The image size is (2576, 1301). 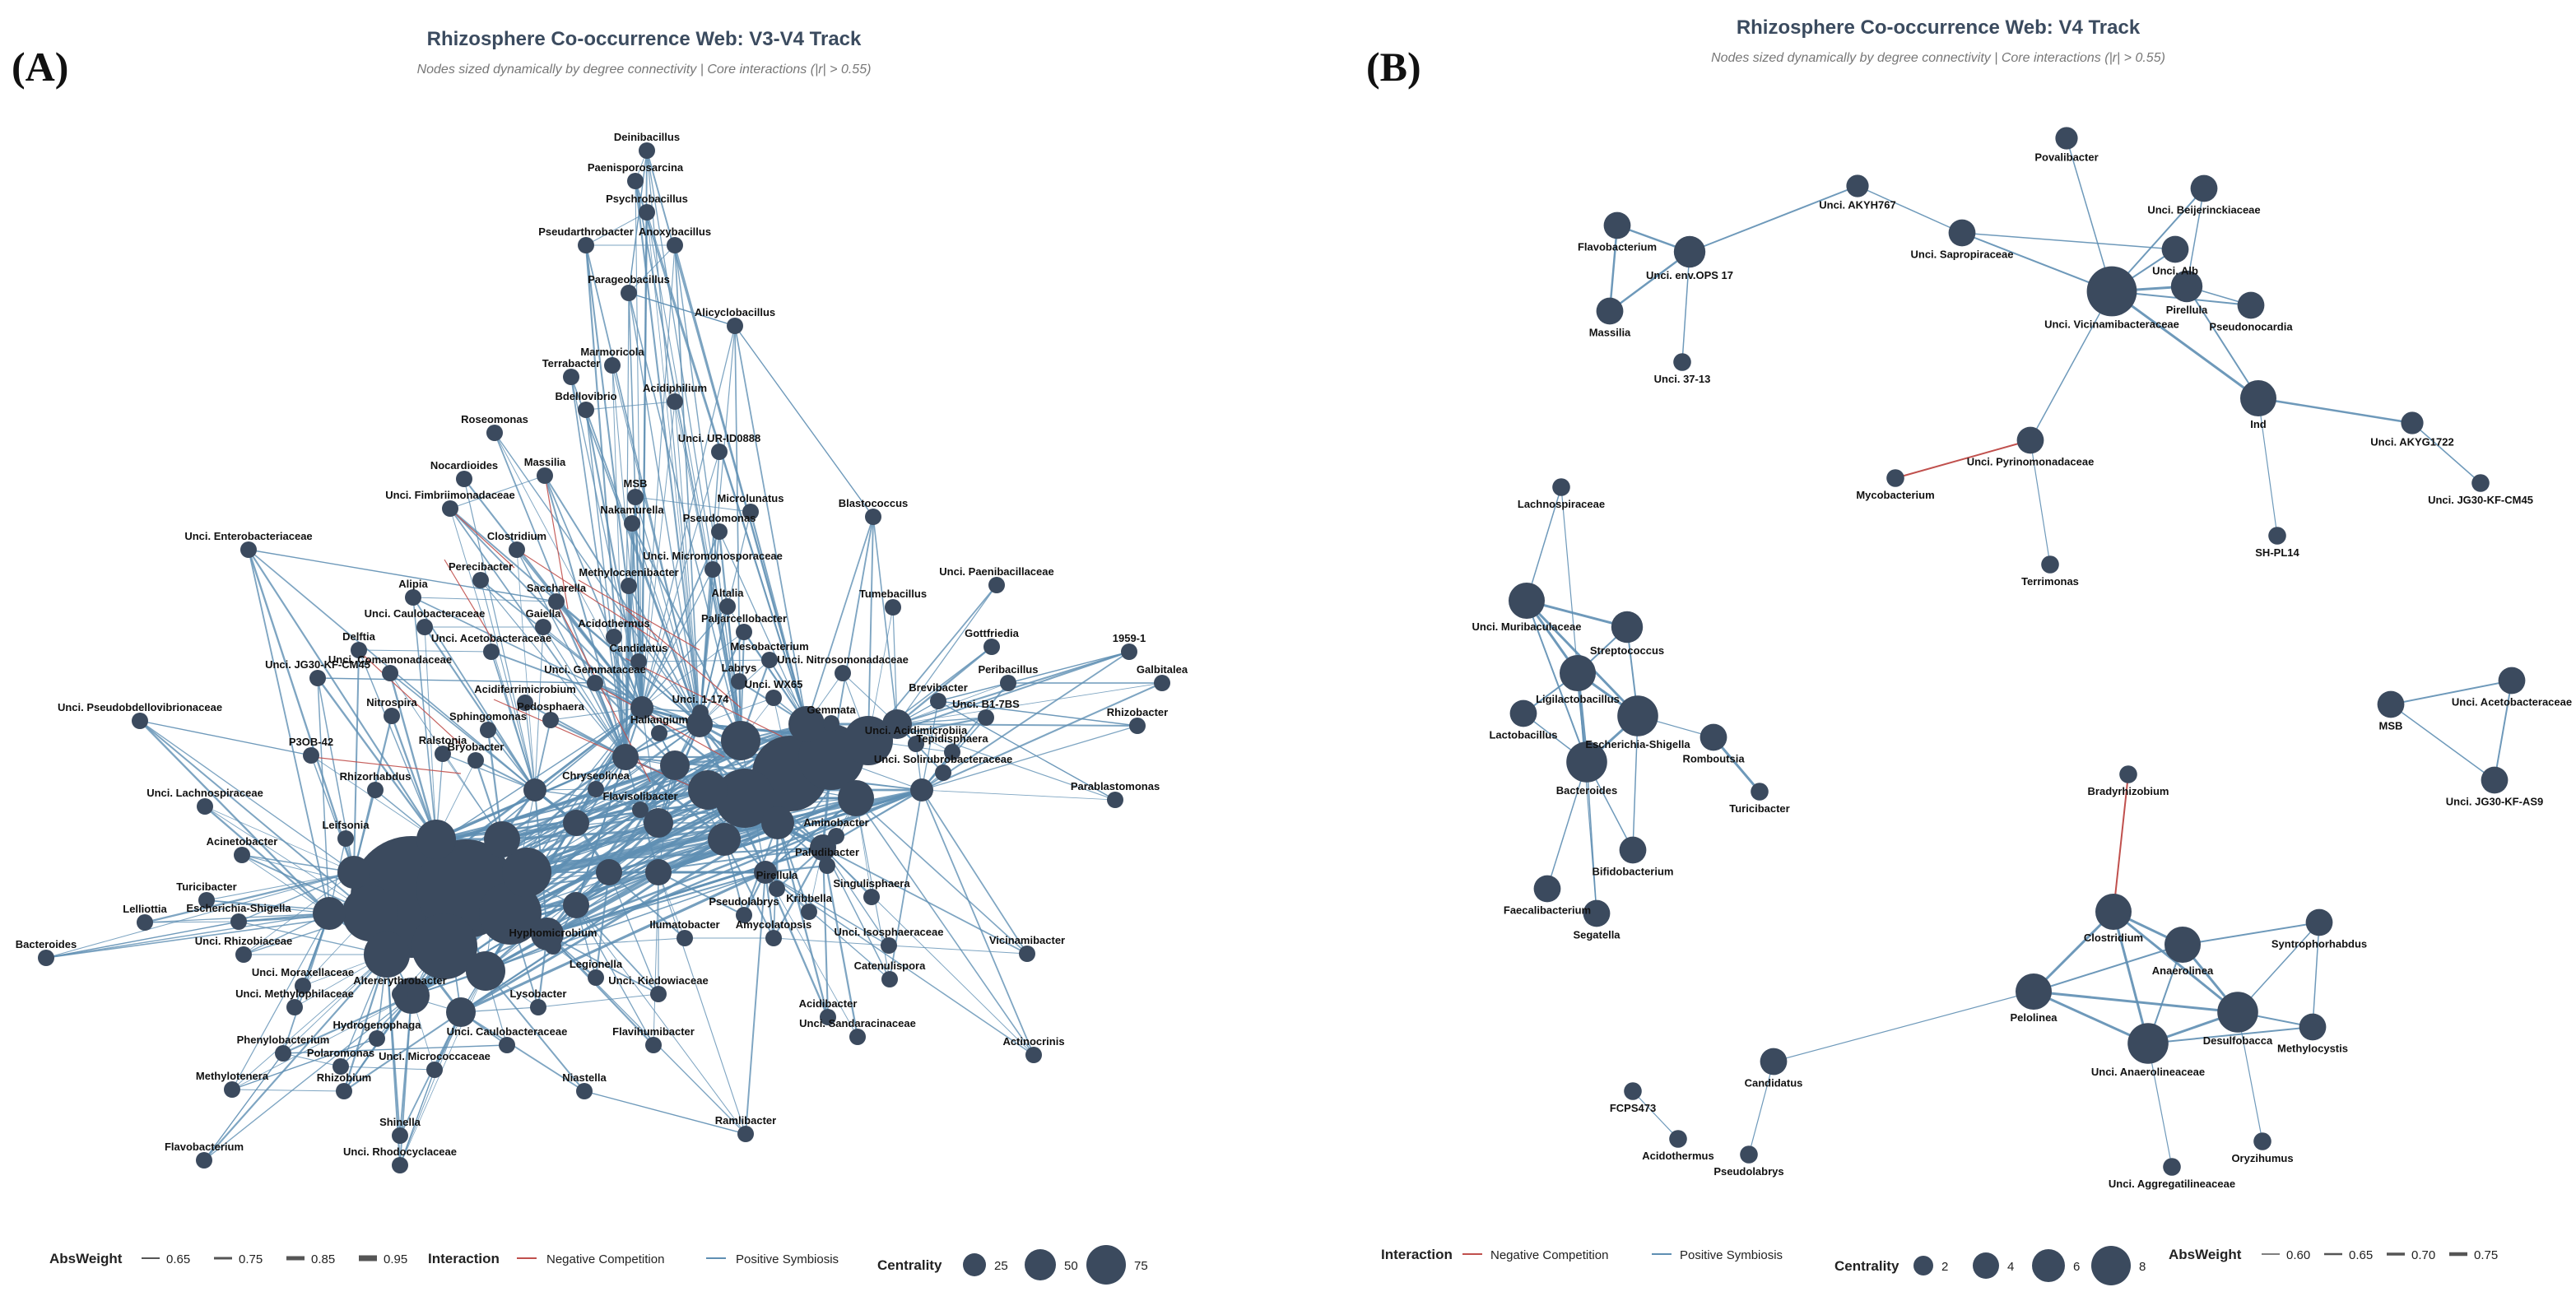 What do you see at coordinates (1027, 940) in the screenshot?
I see `node-label: Vicinamibacter` at bounding box center [1027, 940].